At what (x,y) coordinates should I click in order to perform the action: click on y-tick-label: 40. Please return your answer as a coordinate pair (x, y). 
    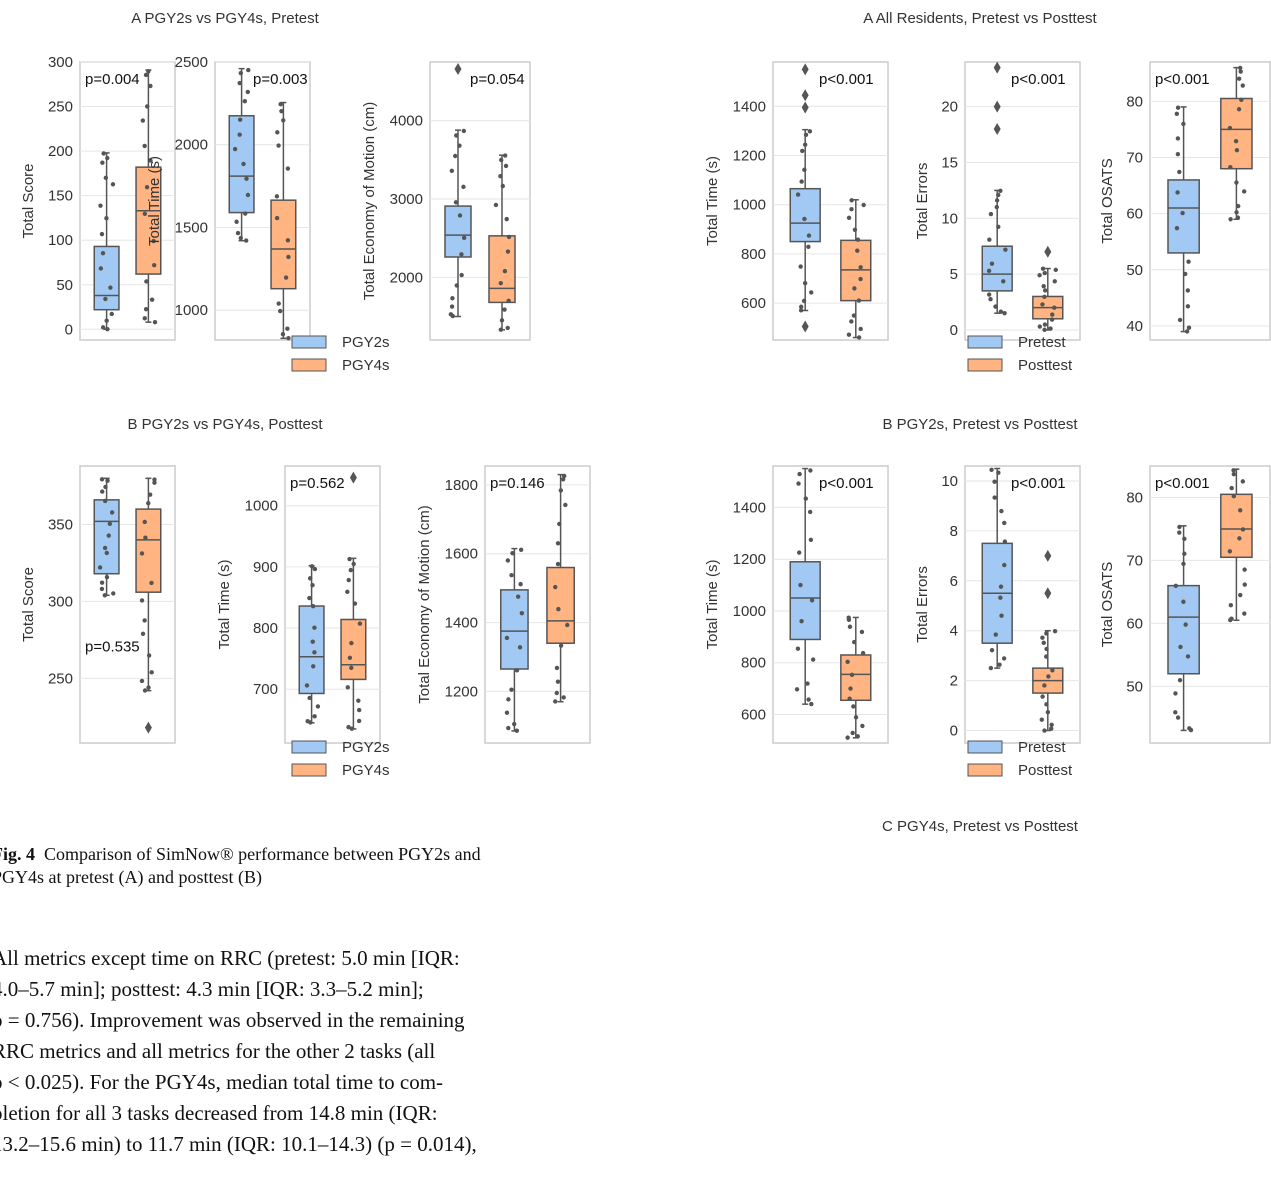
    Looking at the image, I should click on (1134, 326).